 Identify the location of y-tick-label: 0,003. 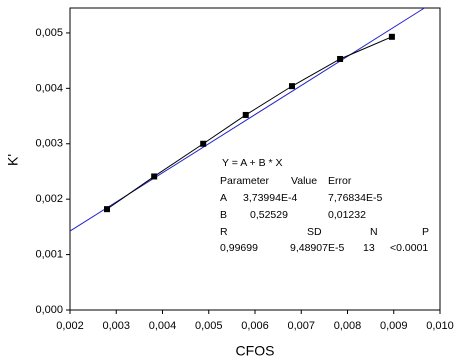
(49, 144).